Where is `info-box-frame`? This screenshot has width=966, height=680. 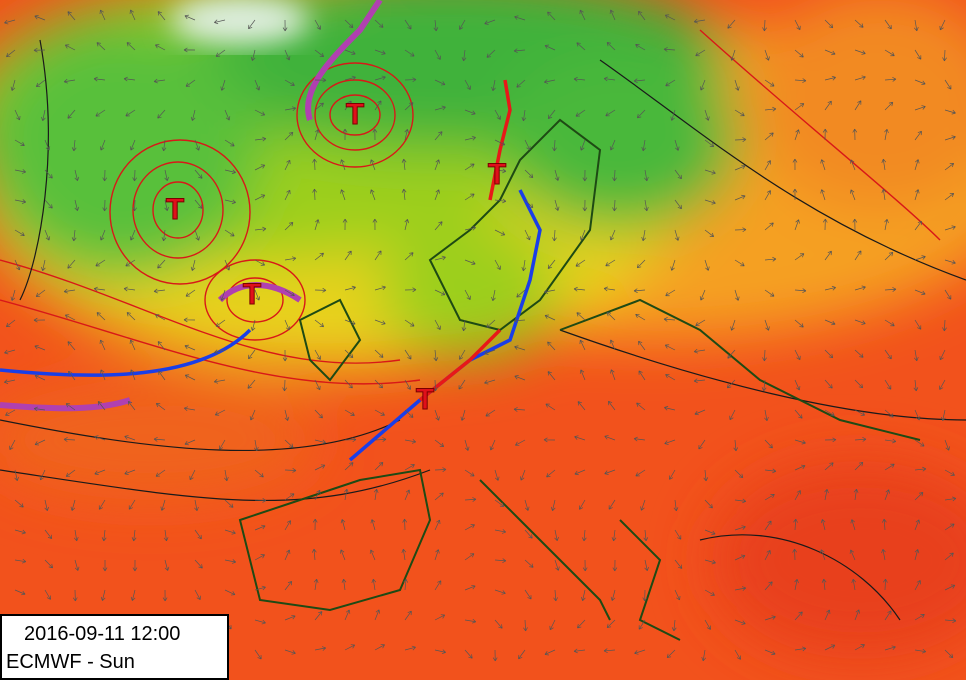
info-box-frame is located at coordinates (114, 647).